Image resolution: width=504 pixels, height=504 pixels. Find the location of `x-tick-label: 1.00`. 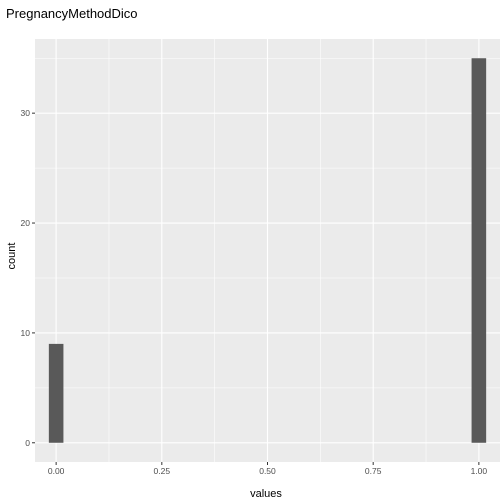

x-tick-label: 1.00 is located at coordinates (479, 471).